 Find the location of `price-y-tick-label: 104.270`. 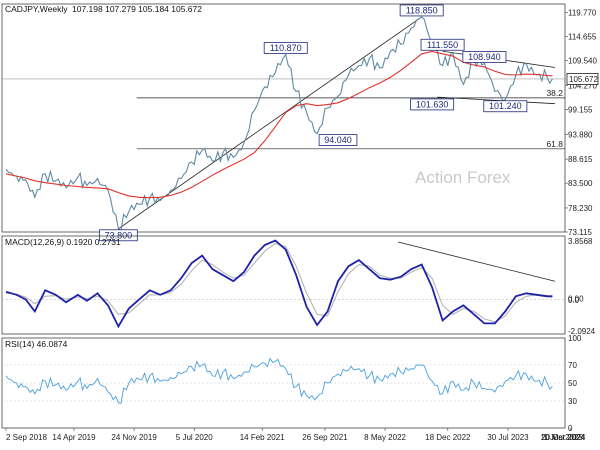

price-y-tick-label: 104.270 is located at coordinates (582, 85).